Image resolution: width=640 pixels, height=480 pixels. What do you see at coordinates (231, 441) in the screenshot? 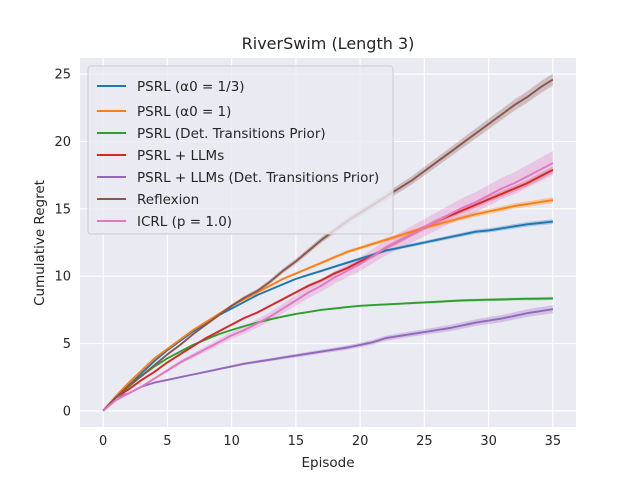
I see `x-tick-label: 10` at bounding box center [231, 441].